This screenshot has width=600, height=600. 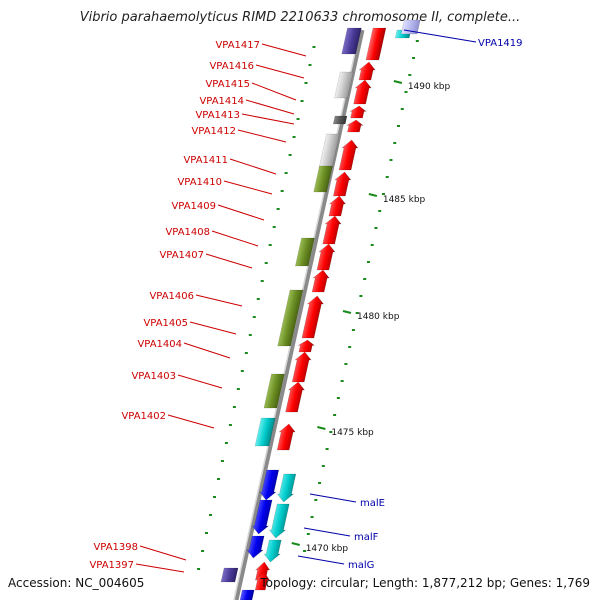 What do you see at coordinates (361, 565) in the screenshot?
I see `feature-label-malg: malG` at bounding box center [361, 565].